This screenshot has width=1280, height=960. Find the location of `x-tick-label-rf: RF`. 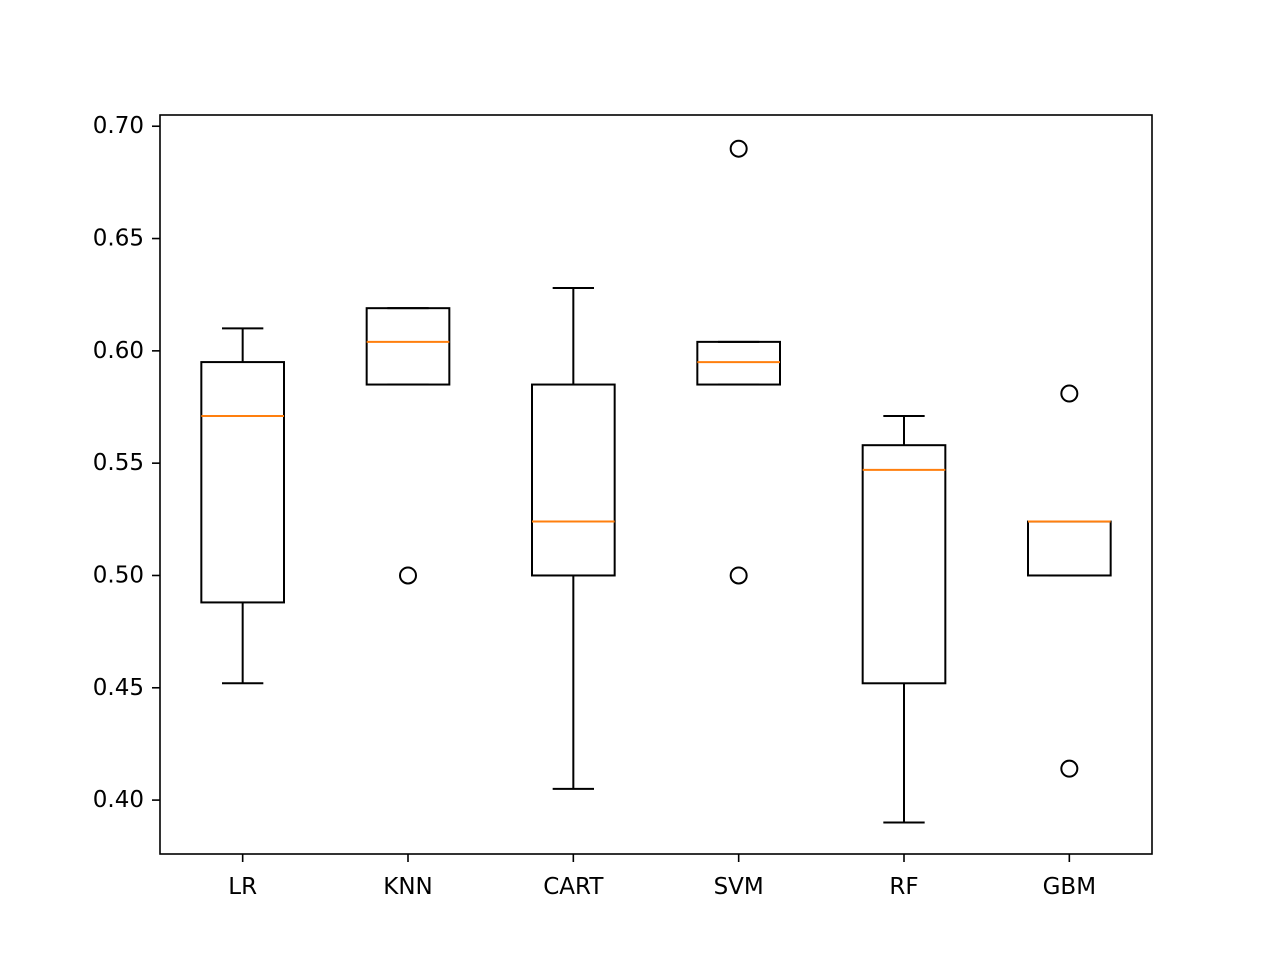

x-tick-label-rf: RF is located at coordinates (903, 887).